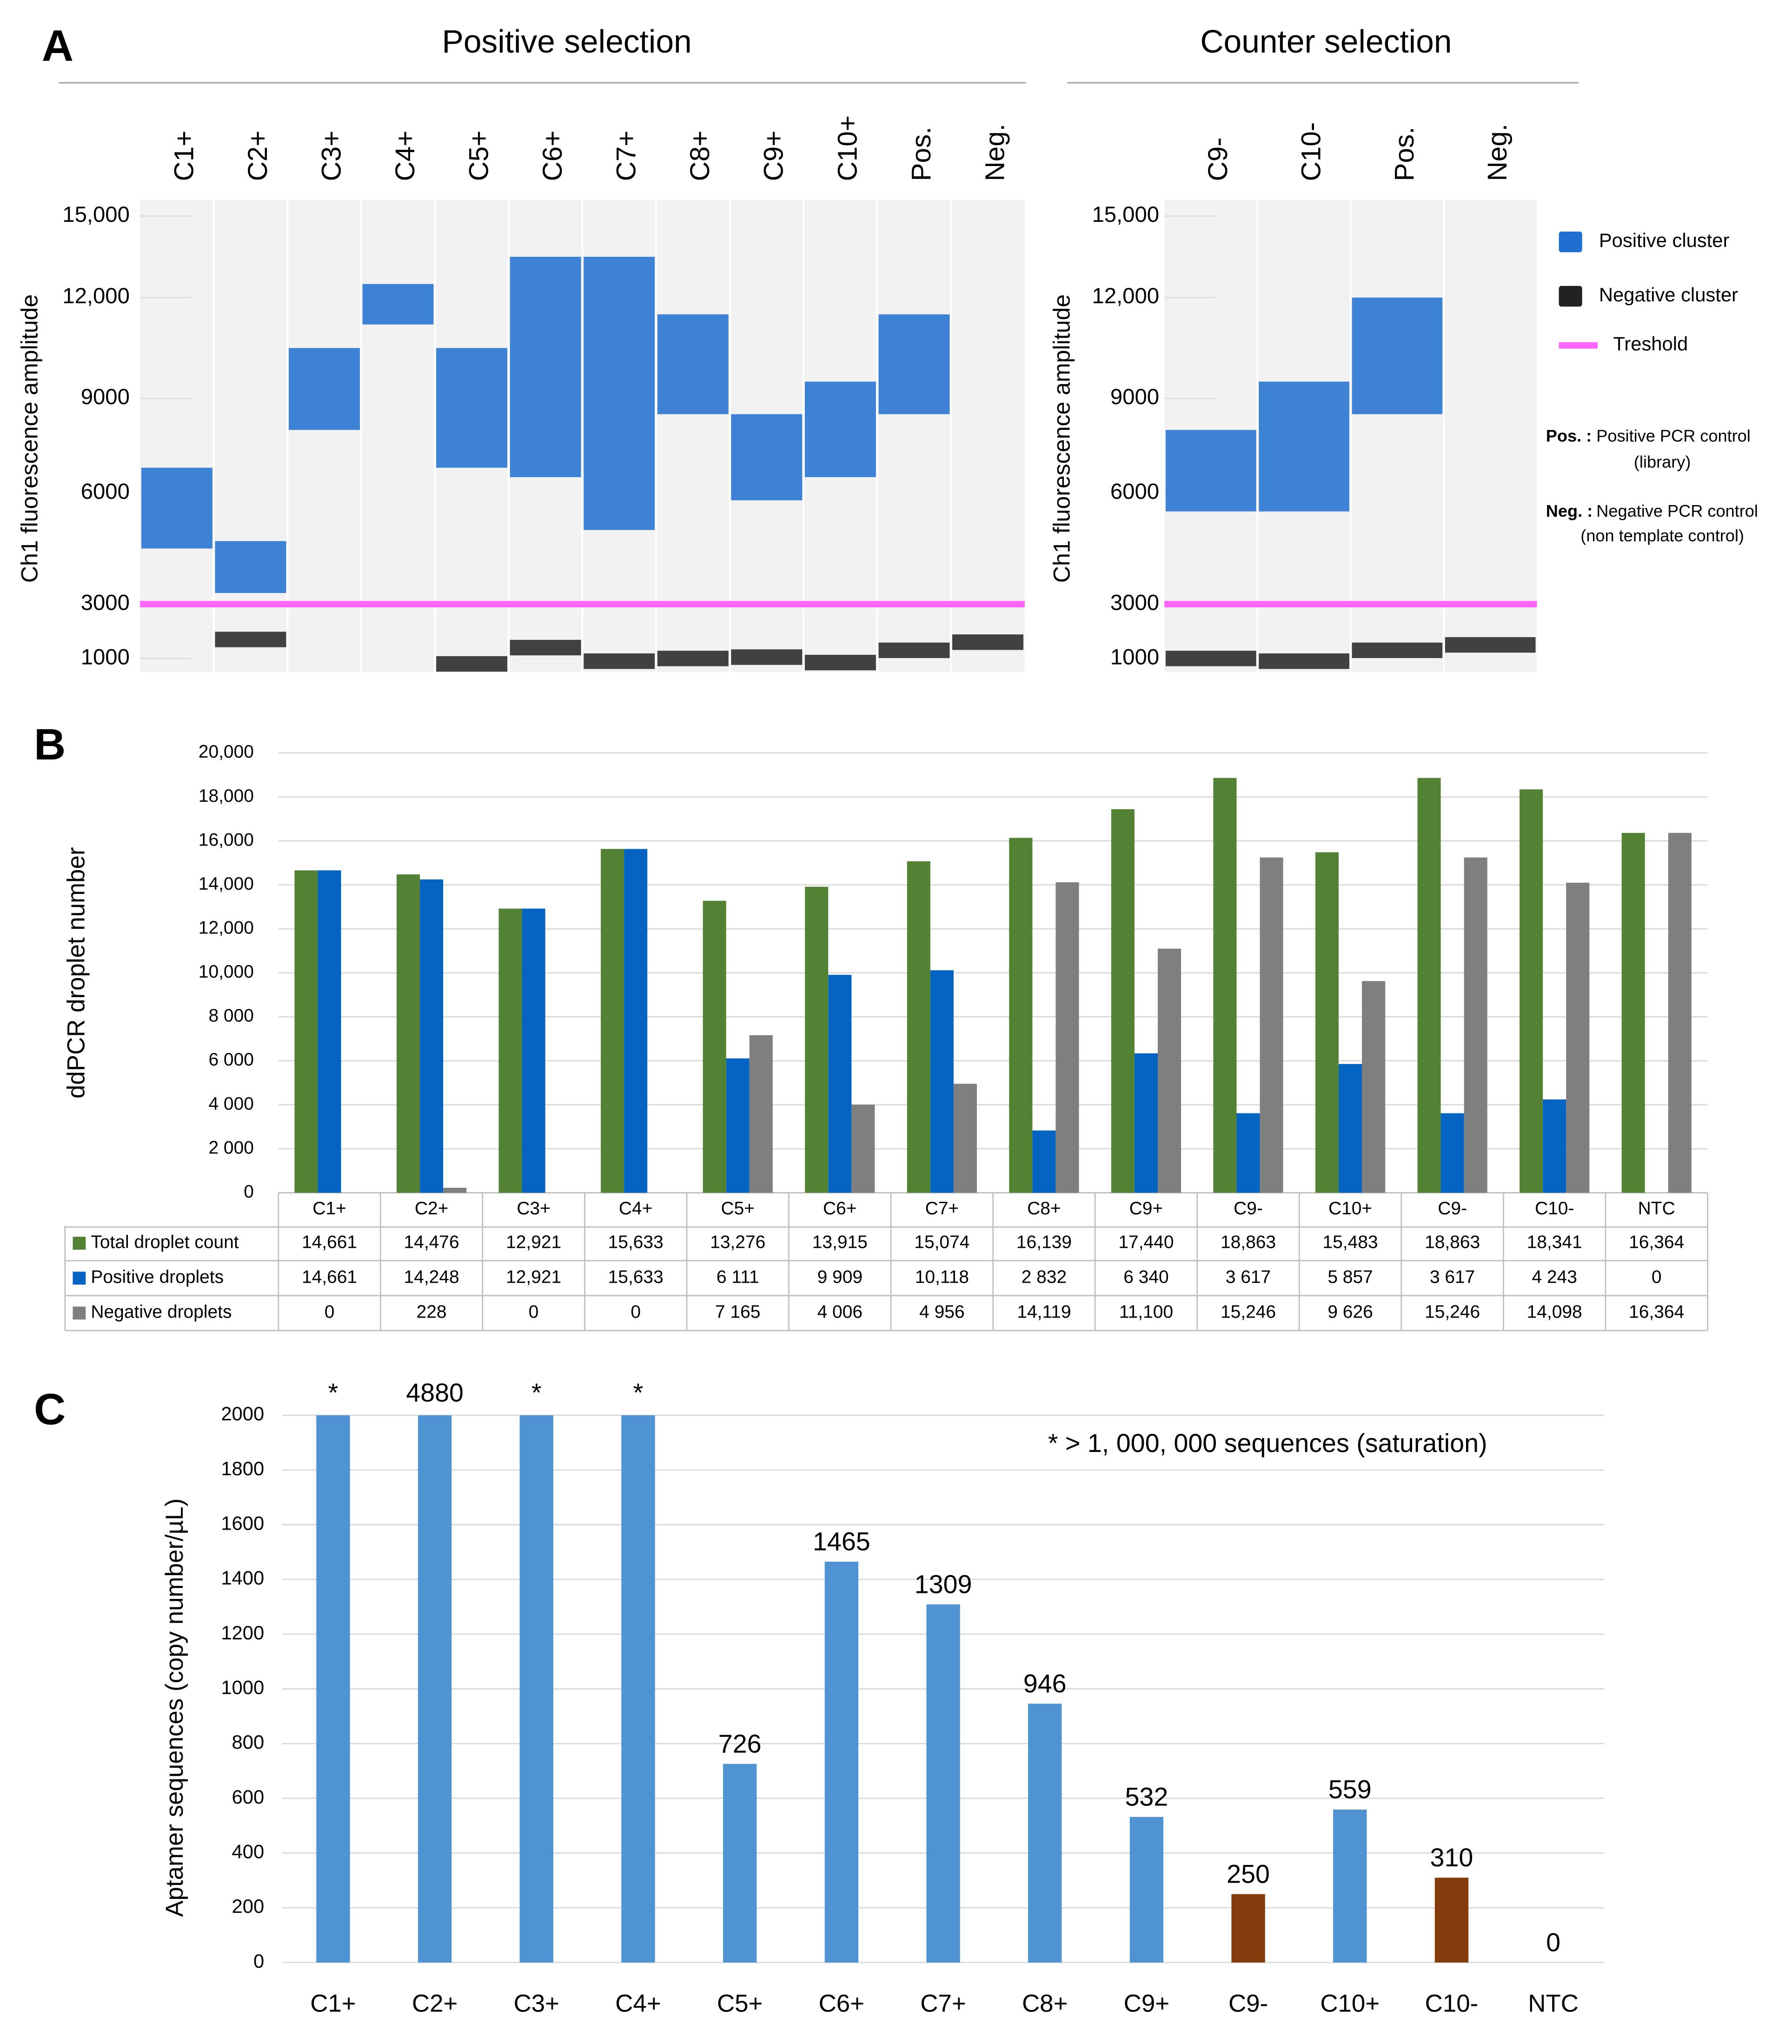 Image resolution: width=1792 pixels, height=2044 pixels. Describe the element at coordinates (76, 973) in the screenshot. I see `y-axis-label: ddPCR droplet number` at that location.